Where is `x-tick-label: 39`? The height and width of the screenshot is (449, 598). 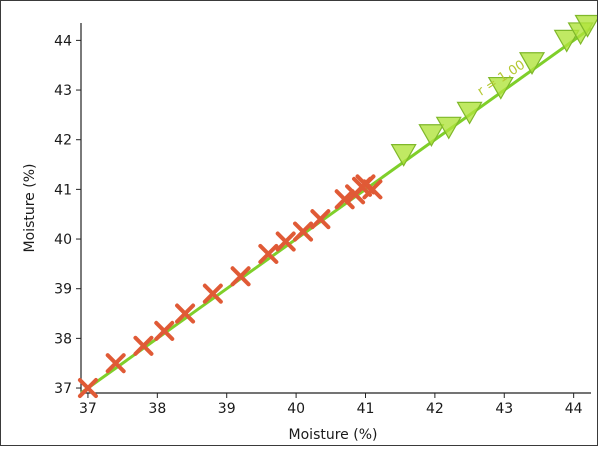
x-tick-label: 39 is located at coordinates (227, 409).